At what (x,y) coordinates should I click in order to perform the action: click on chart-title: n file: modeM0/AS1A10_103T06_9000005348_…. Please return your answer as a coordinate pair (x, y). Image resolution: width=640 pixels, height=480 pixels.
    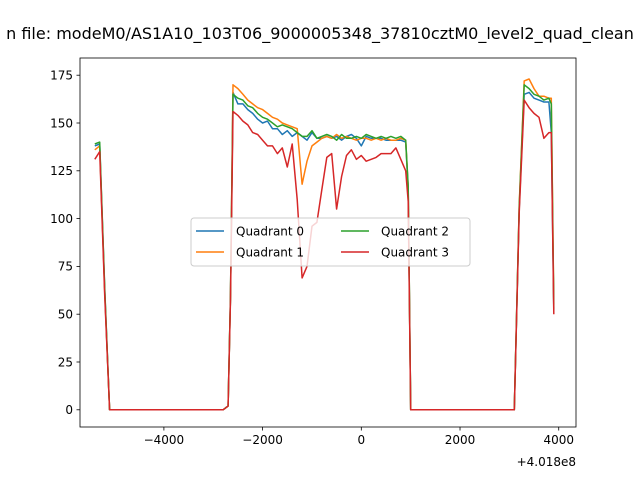
    Looking at the image, I should click on (320, 34).